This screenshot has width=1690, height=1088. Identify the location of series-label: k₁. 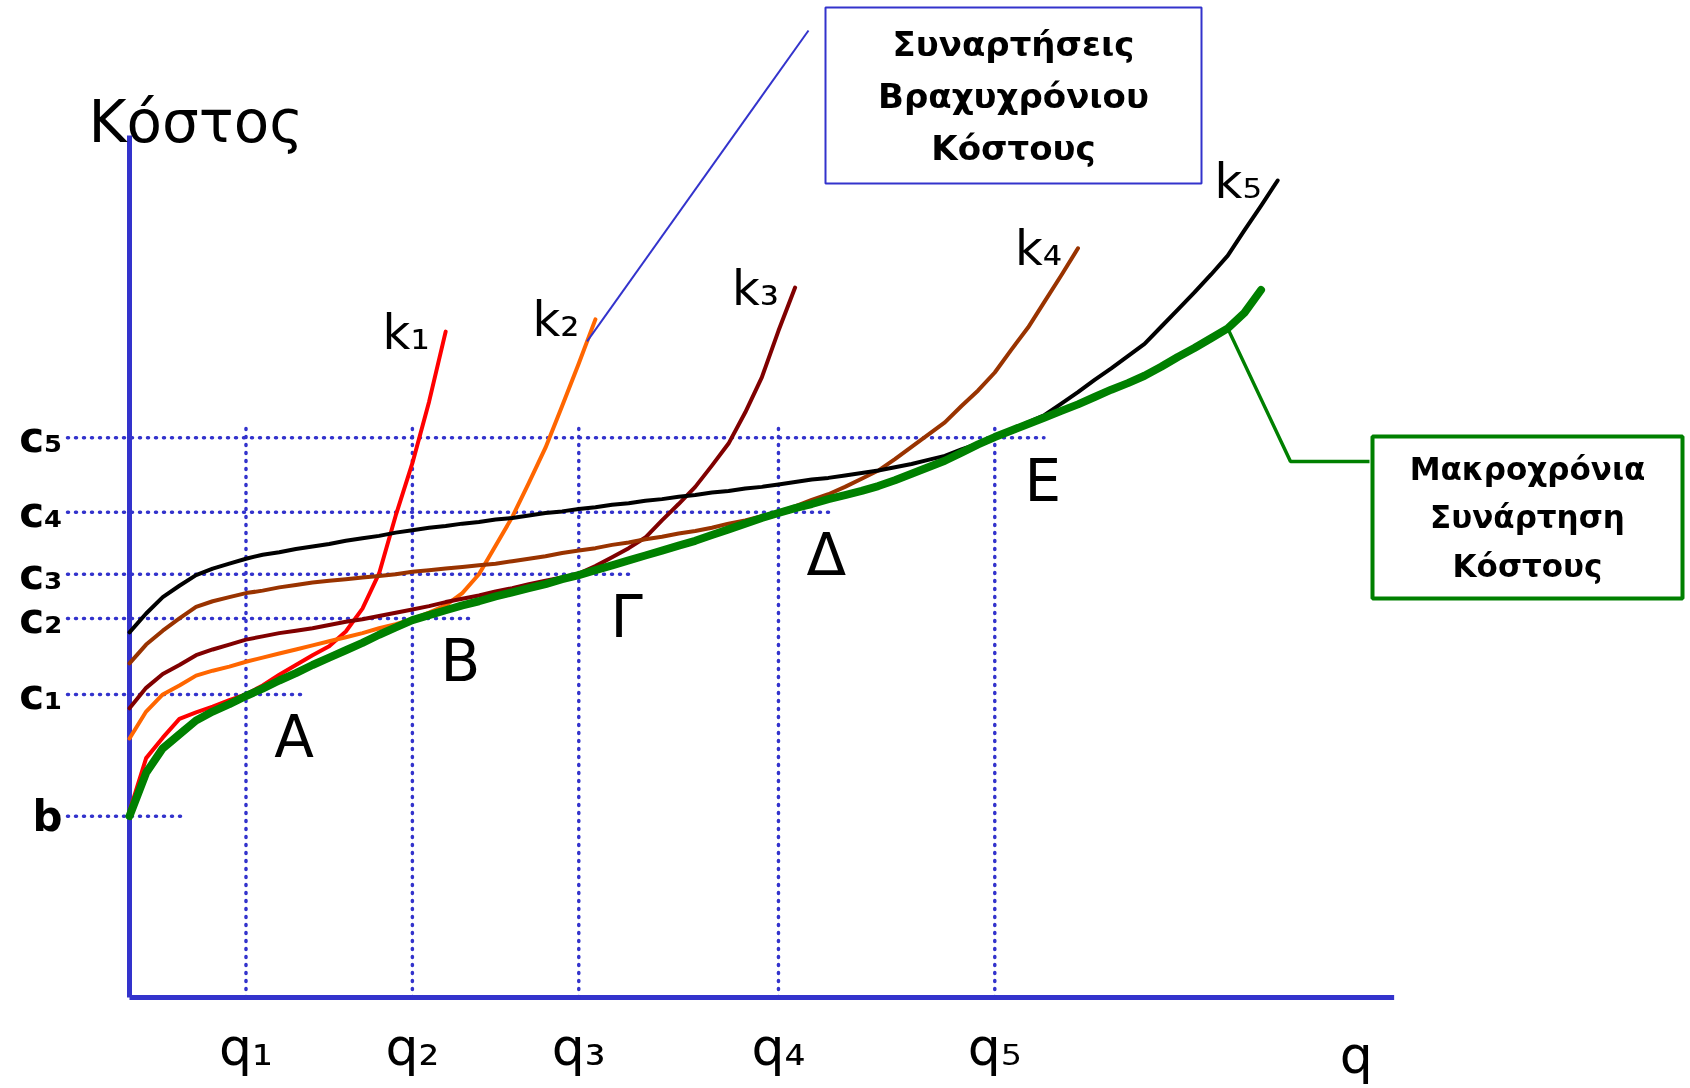
(406, 331).